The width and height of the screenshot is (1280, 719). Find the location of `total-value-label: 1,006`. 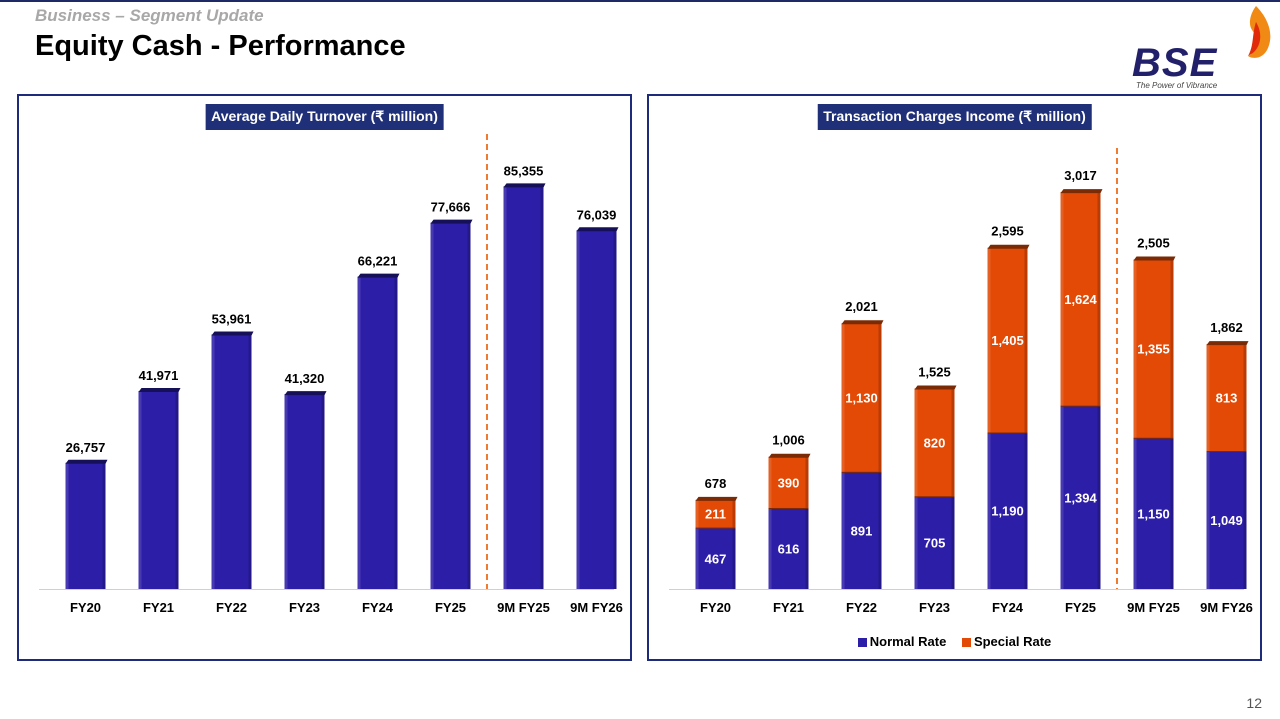

total-value-label: 1,006 is located at coordinates (788, 440).